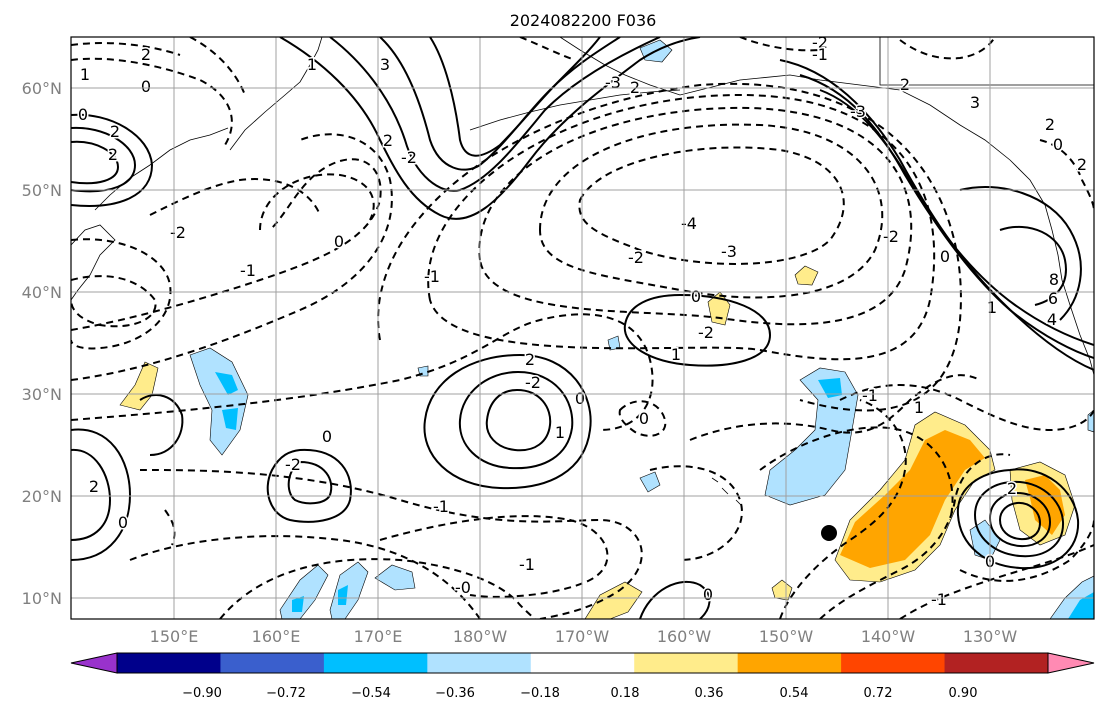 This screenshot has height=712, width=1105. Describe the element at coordinates (42, 88) in the screenshot. I see `lat-label: 60°N` at that location.